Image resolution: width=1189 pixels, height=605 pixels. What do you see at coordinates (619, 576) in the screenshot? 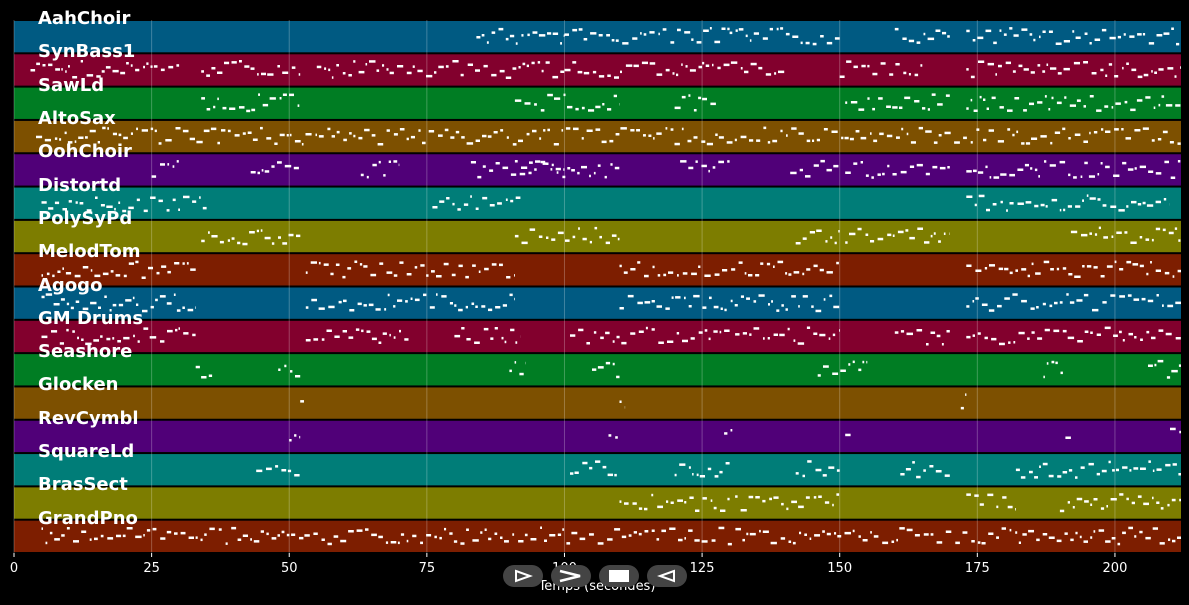
I see `stop-button` at bounding box center [619, 576].